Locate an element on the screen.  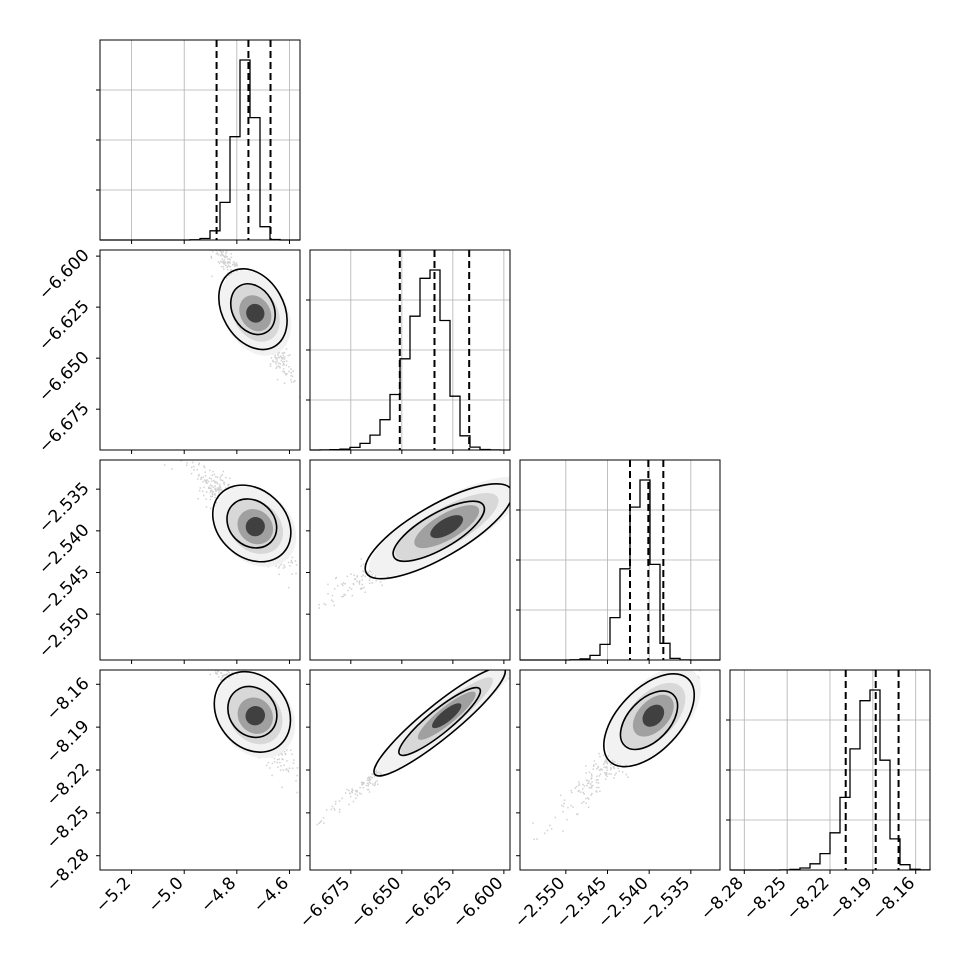
x-tick-label: −4.6 is located at coordinates (271, 894).